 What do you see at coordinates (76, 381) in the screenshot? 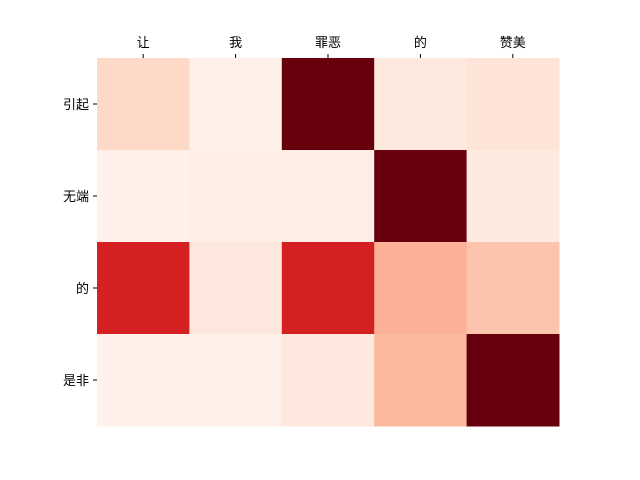
I see `y-tick-label: 是非` at bounding box center [76, 381].